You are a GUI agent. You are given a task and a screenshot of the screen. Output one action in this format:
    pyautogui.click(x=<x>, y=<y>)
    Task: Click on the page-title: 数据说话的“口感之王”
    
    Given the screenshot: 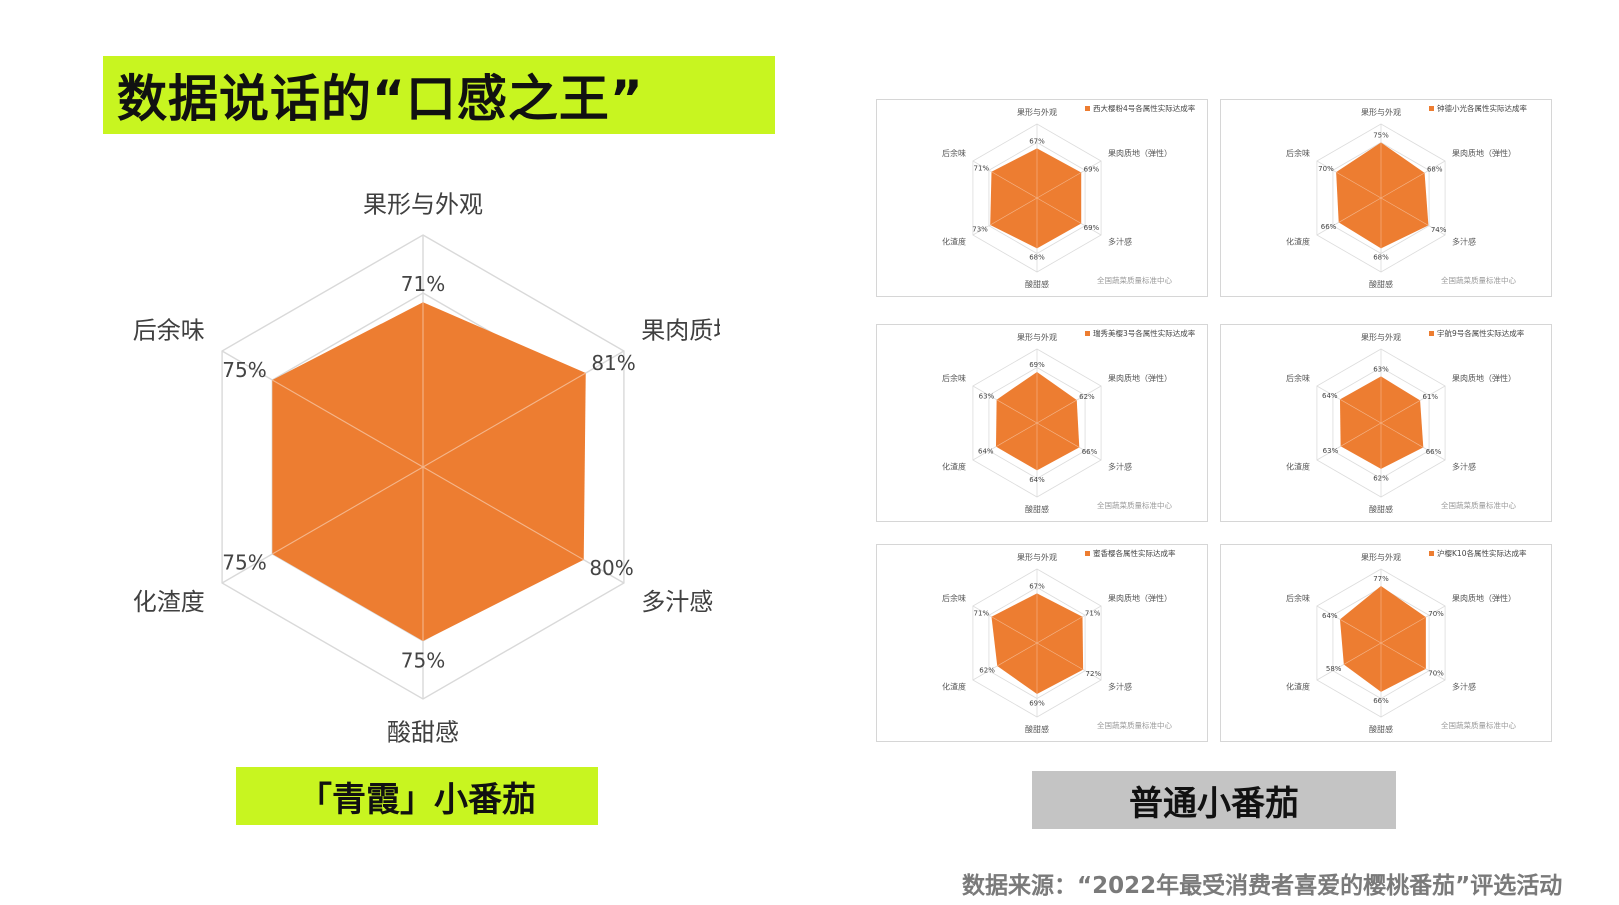 What is the action you would take?
    pyautogui.click(x=380, y=99)
    